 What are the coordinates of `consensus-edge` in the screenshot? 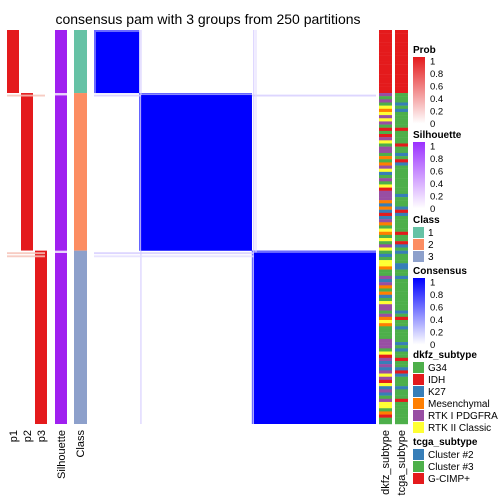 It's located at (95, 62).